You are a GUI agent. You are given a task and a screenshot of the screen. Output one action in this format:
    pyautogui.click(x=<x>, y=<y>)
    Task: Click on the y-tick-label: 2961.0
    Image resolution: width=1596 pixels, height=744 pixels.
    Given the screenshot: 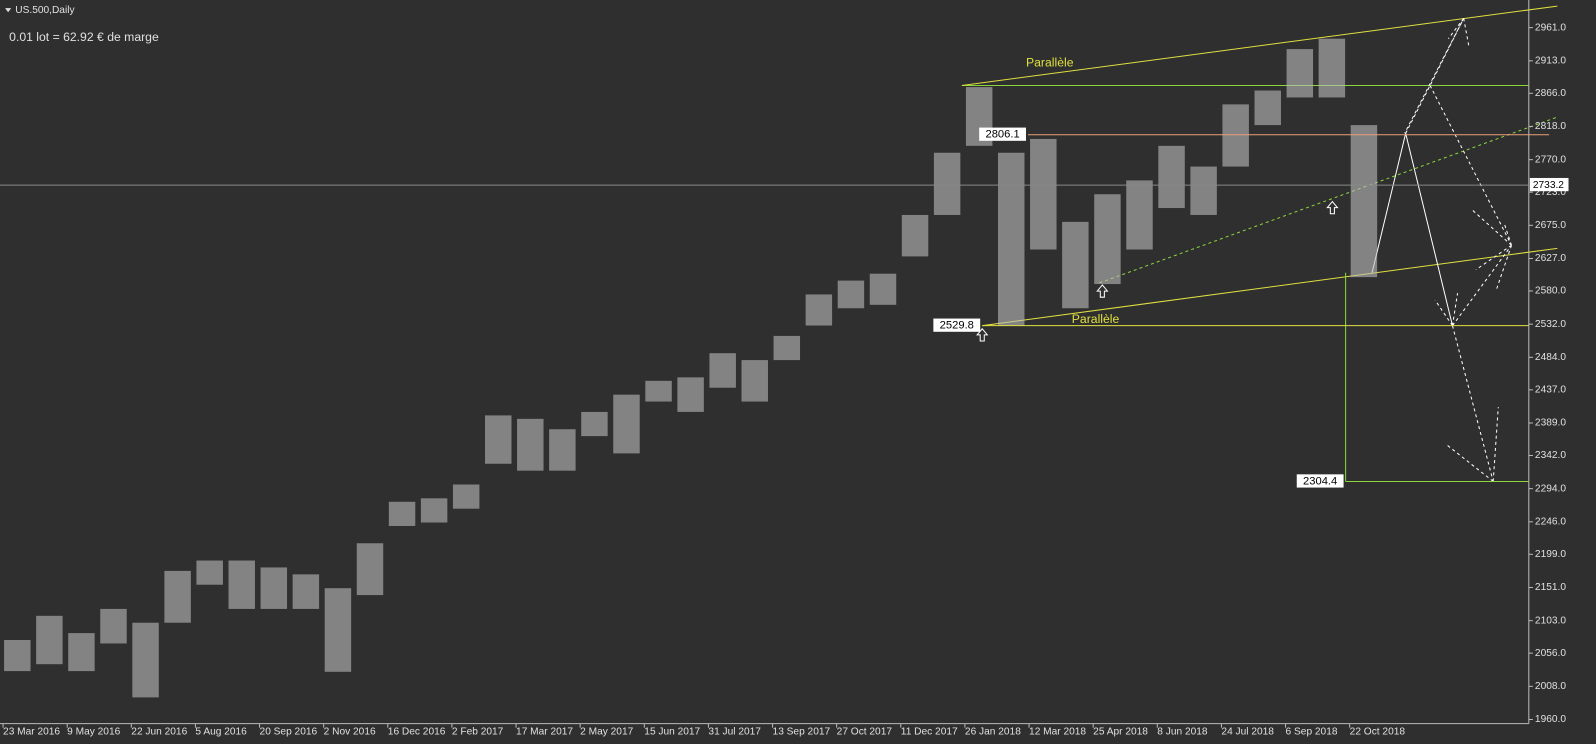 What is the action you would take?
    pyautogui.click(x=1550, y=27)
    